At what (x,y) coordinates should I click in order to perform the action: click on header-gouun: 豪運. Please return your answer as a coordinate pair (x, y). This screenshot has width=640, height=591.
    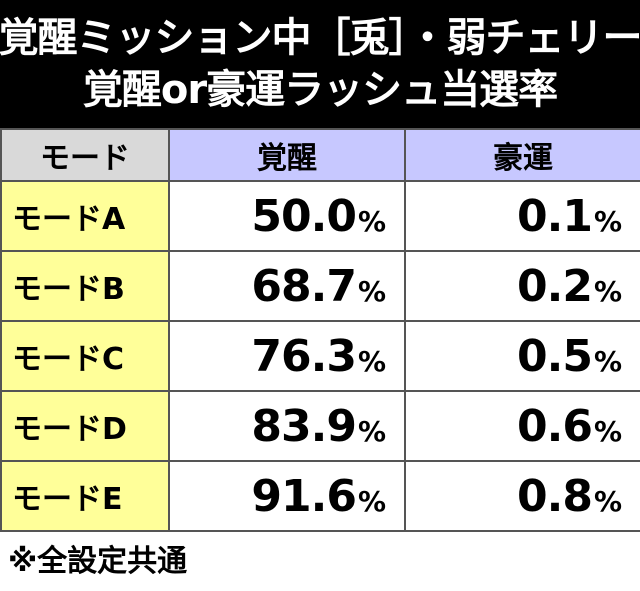
    Looking at the image, I should click on (522, 155).